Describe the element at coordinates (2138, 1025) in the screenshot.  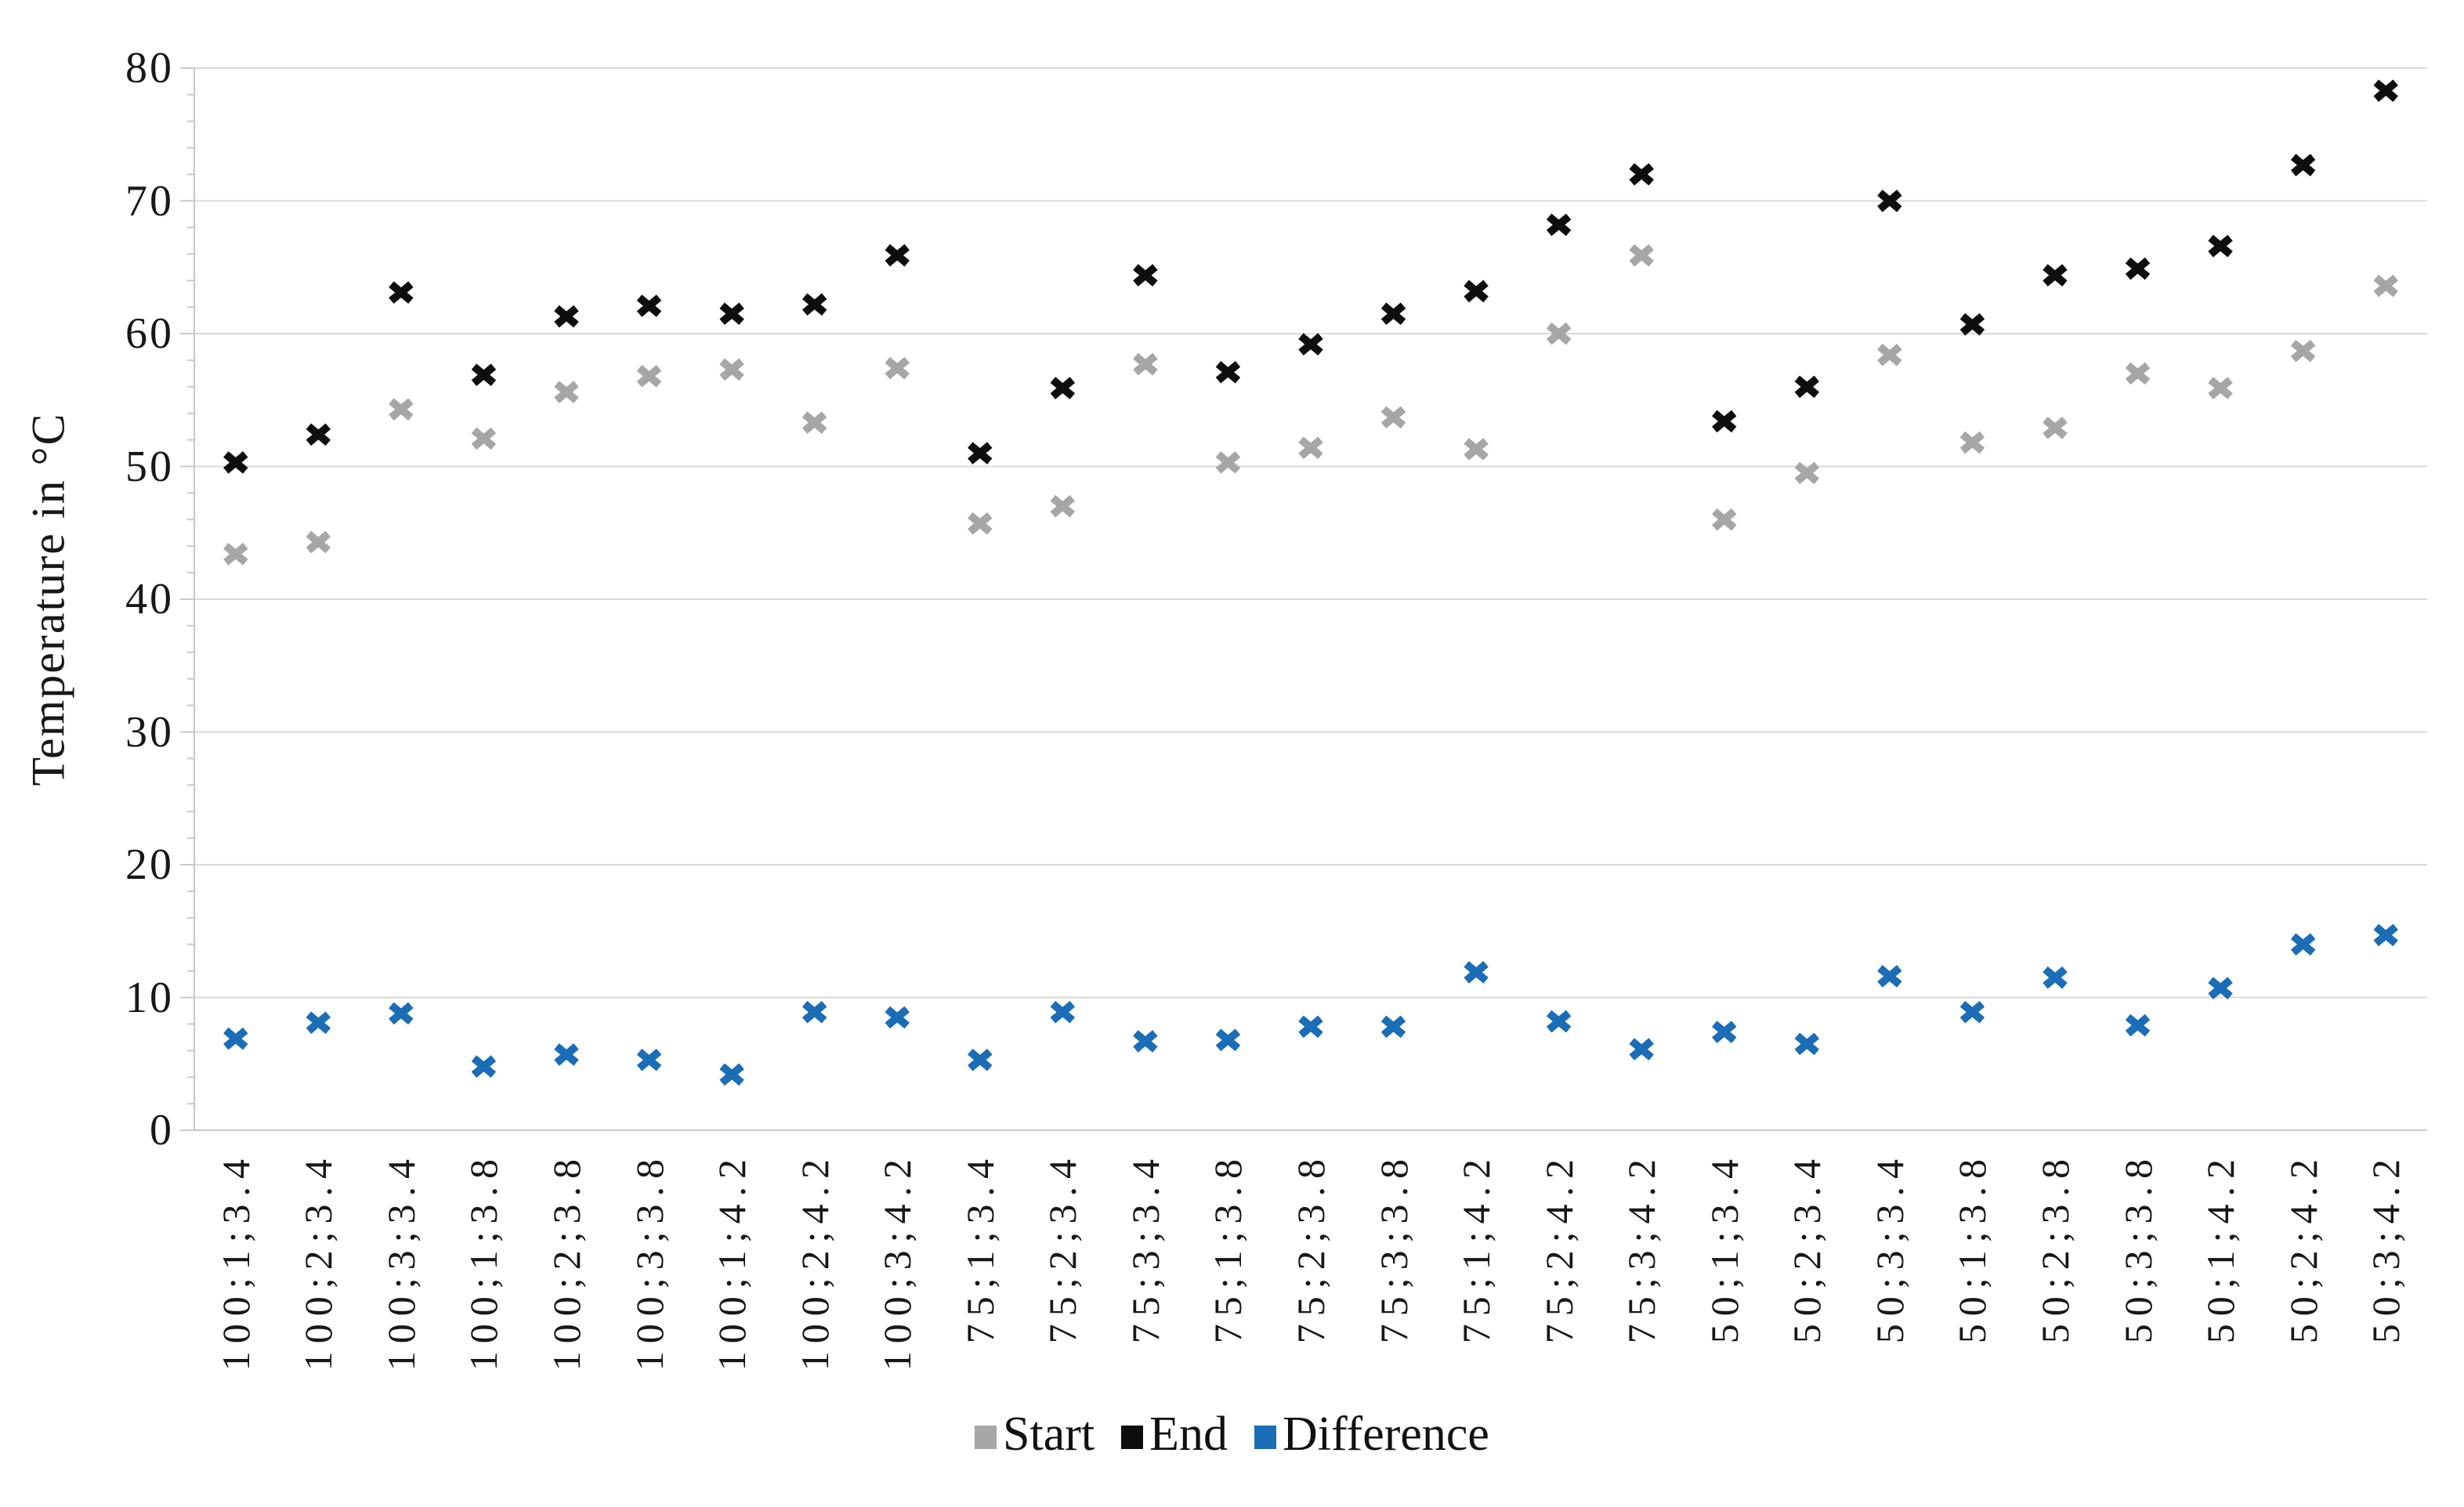
I see `marker-difference-50;3;3.8` at that location.